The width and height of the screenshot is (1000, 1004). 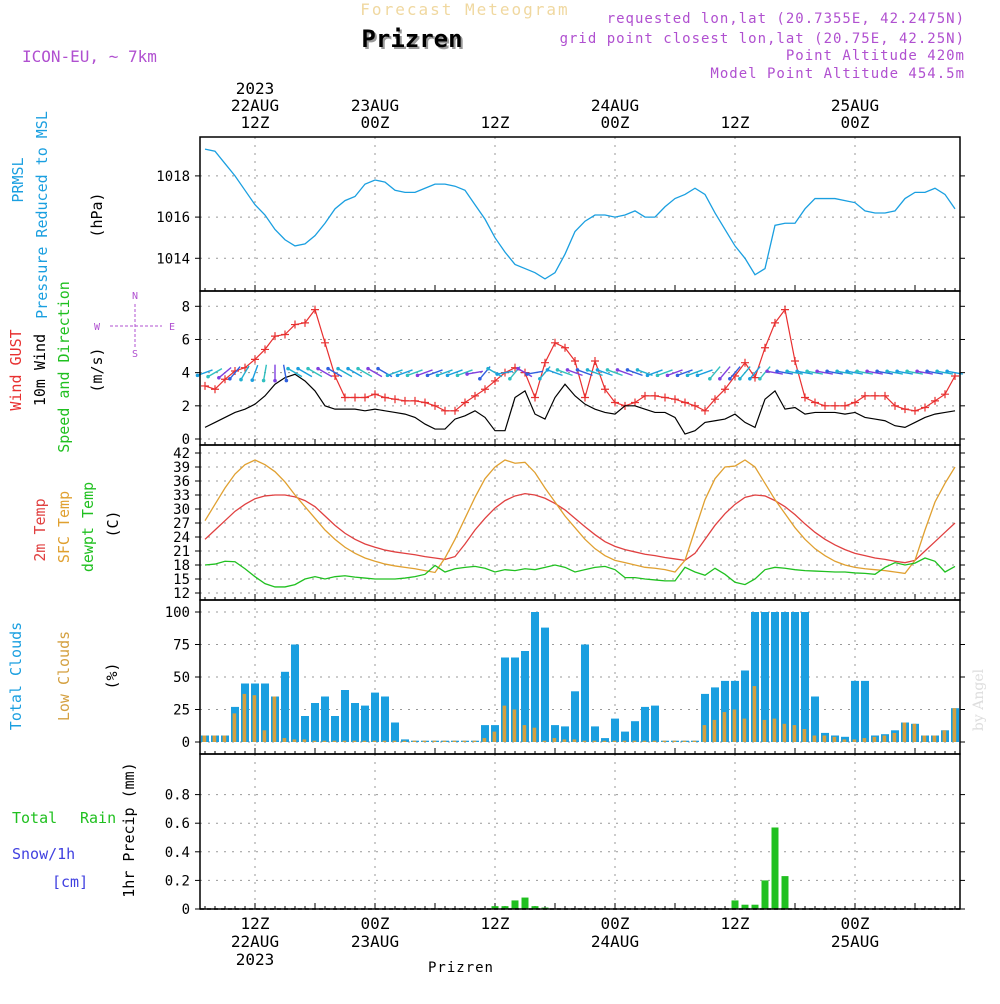 I want to click on rain-label: Rain, so click(x=98, y=818).